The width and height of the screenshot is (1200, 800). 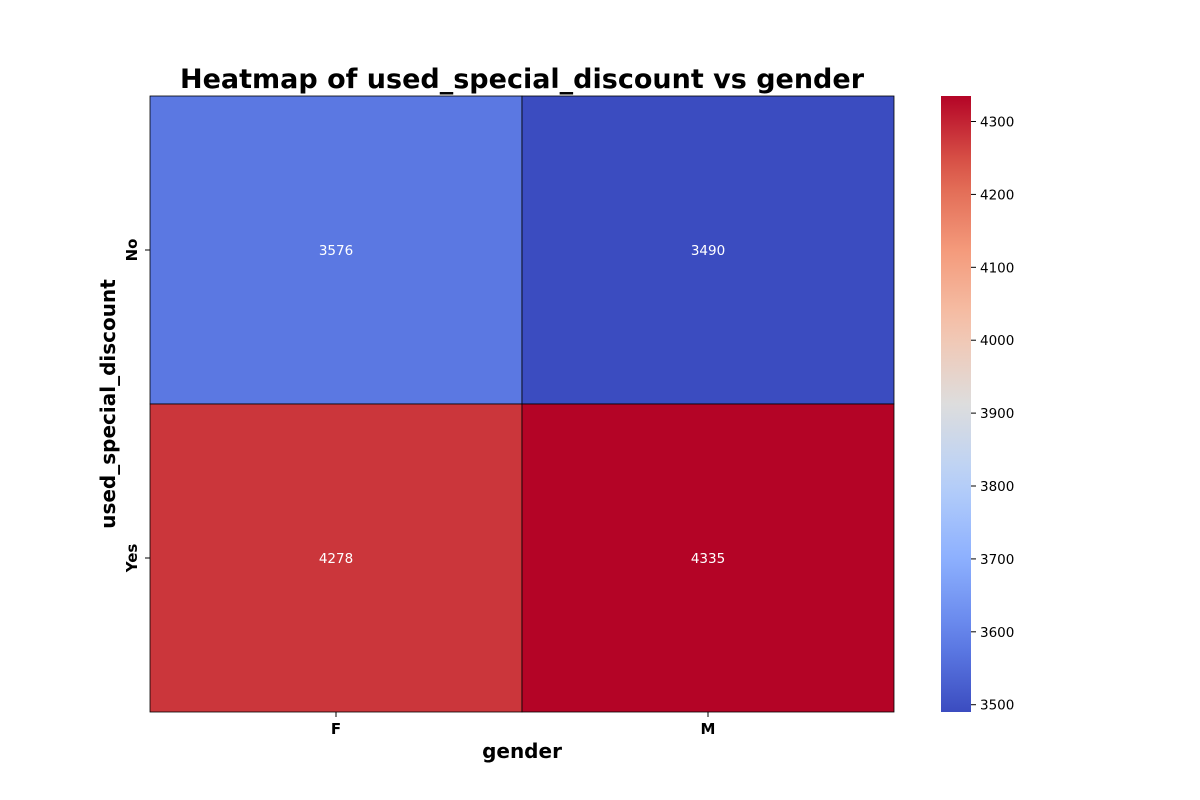 What do you see at coordinates (997, 633) in the screenshot?
I see `colorbar-tick-label: 3600` at bounding box center [997, 633].